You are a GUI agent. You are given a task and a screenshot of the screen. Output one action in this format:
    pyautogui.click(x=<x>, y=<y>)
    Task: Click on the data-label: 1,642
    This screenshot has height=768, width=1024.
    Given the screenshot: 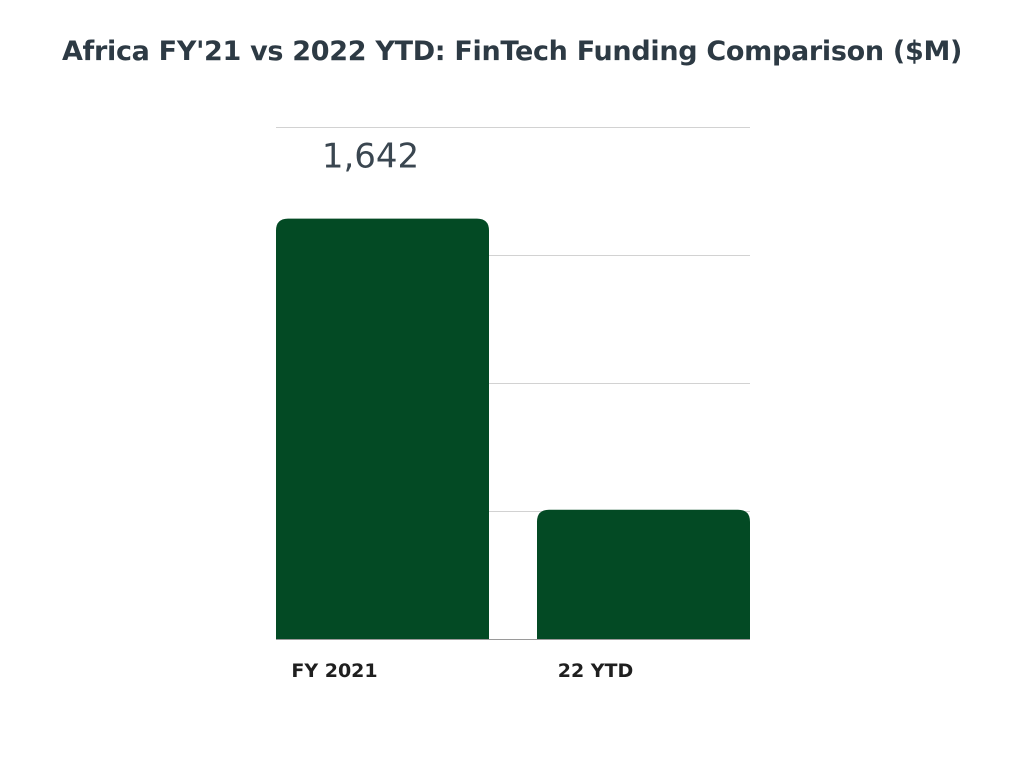 What is the action you would take?
    pyautogui.click(x=370, y=157)
    